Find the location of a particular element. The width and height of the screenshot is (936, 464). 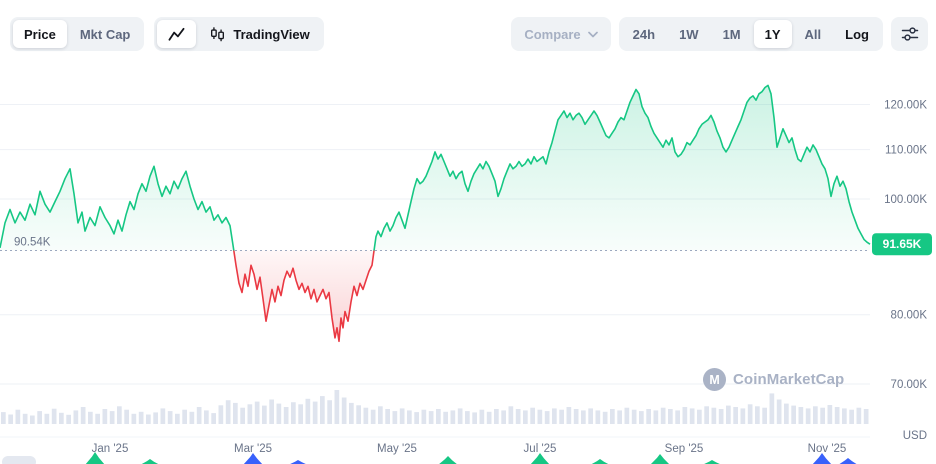

range-all-button: All is located at coordinates (813, 34).